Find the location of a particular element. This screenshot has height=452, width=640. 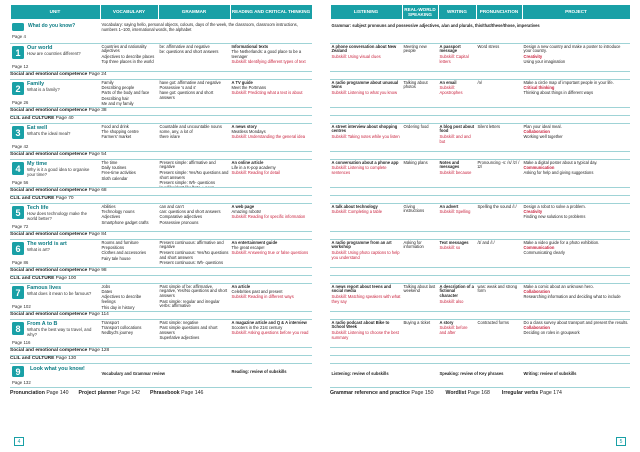

grammar-cell-line: Past simple questions and short answers is located at coordinates (188, 329).